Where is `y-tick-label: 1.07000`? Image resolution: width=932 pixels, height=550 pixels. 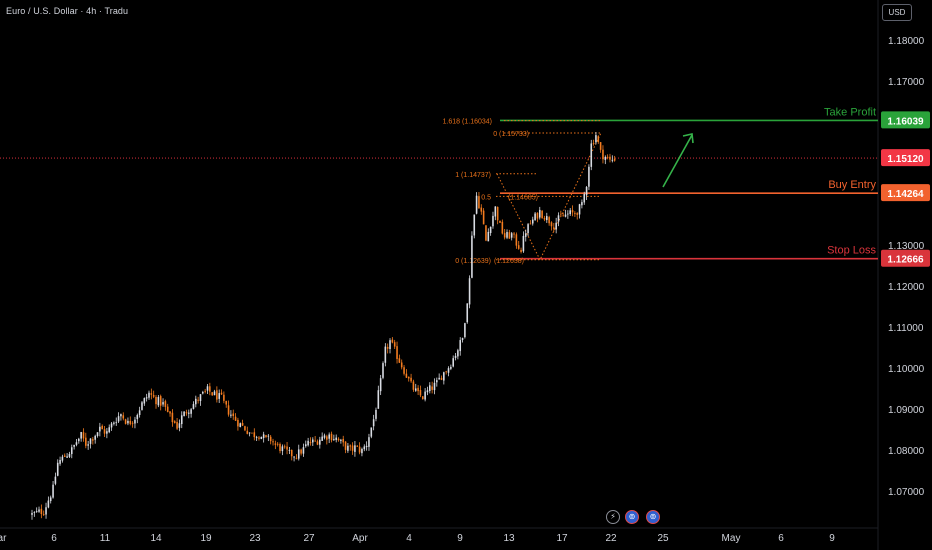
y-tick-label: 1.07000 is located at coordinates (906, 492).